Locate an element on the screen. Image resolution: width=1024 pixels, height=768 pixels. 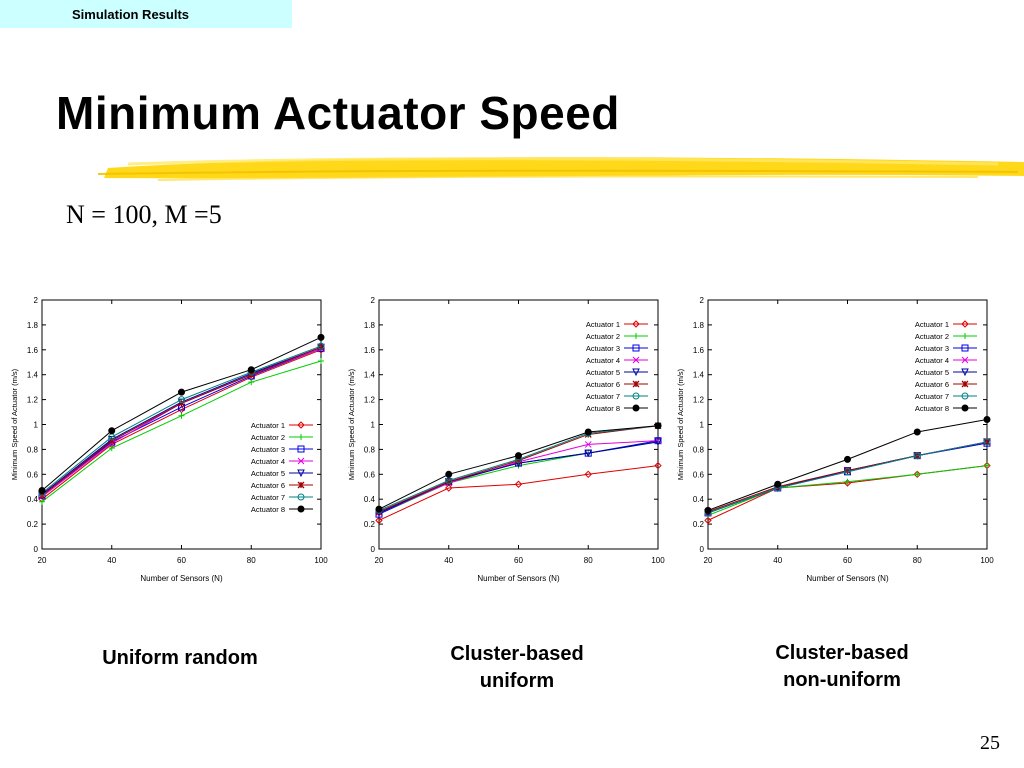
legend-label: Actuator 4 is located at coordinates (932, 360).